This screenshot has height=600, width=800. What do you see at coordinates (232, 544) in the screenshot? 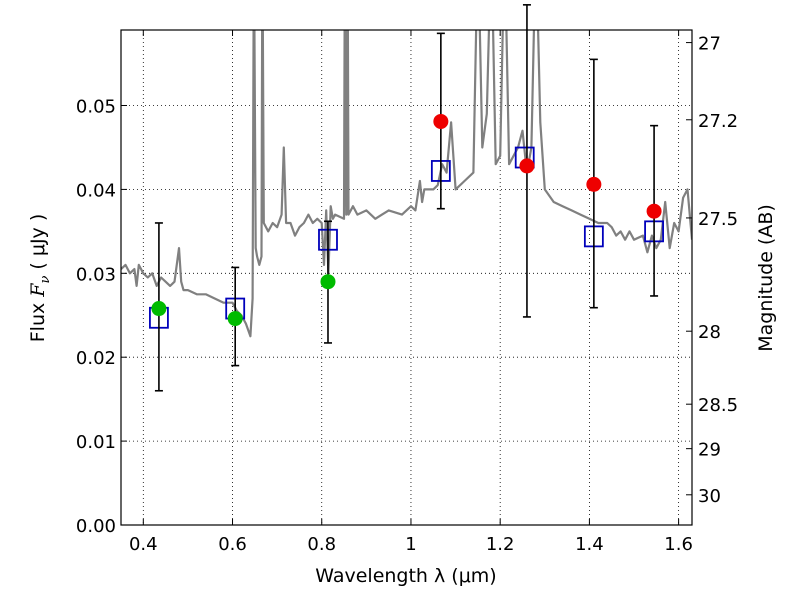
I see `x-tick-label: 0.6` at bounding box center [232, 544].